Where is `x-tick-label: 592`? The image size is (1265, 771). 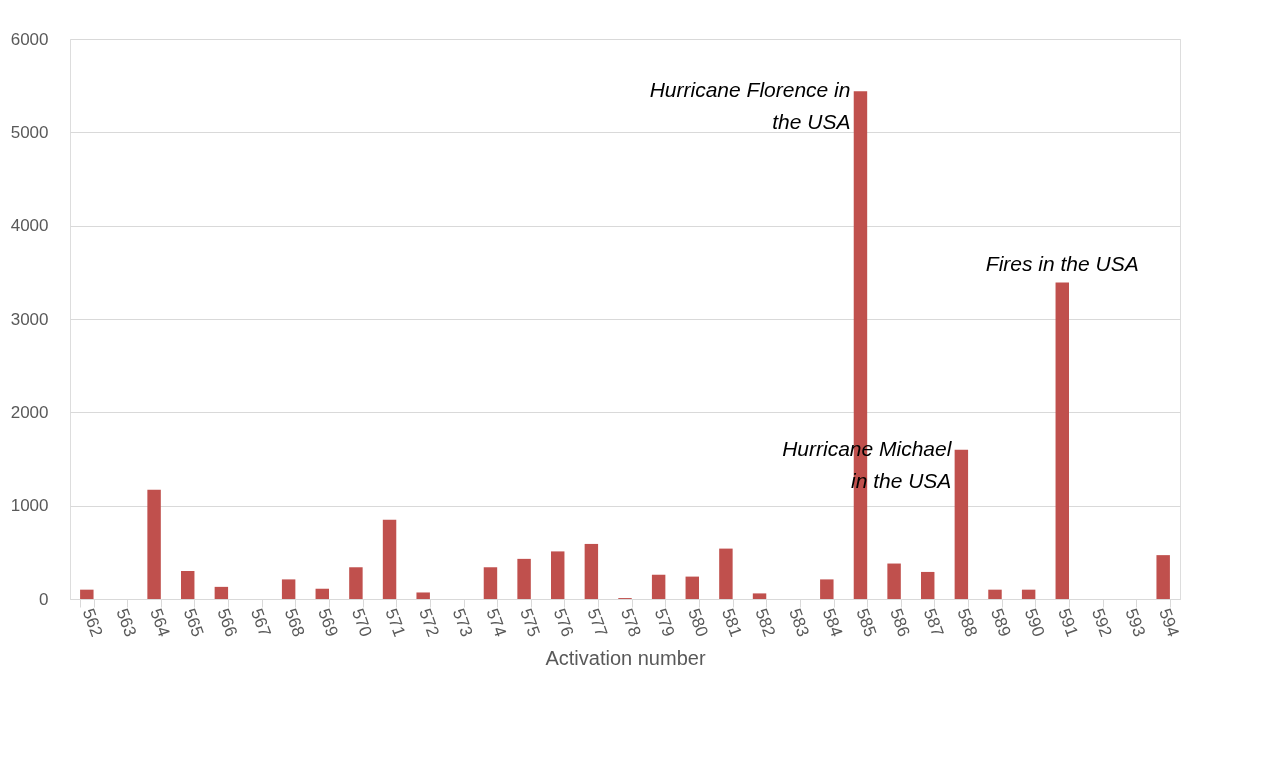 x-tick-label: 592 is located at coordinates (1101, 623).